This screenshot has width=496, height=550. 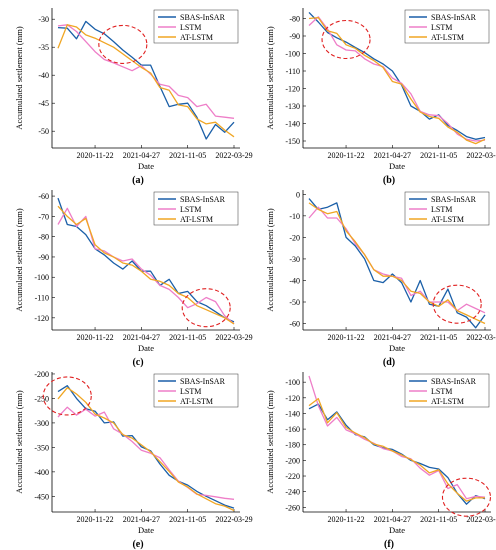 What do you see at coordinates (389, 180) in the screenshot?
I see `panel-caption: (b)` at bounding box center [389, 180].